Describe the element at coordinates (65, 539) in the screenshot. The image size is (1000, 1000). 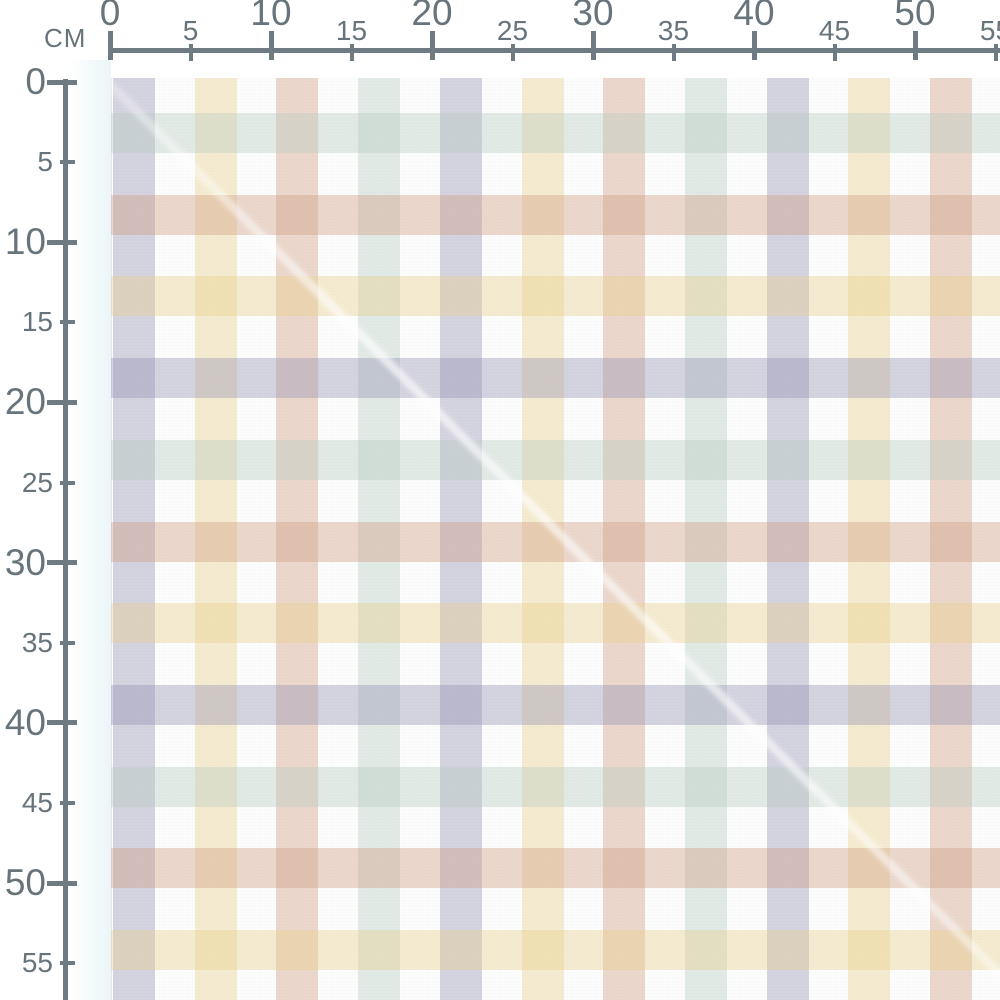
I see `vertical-ruler-line` at that location.